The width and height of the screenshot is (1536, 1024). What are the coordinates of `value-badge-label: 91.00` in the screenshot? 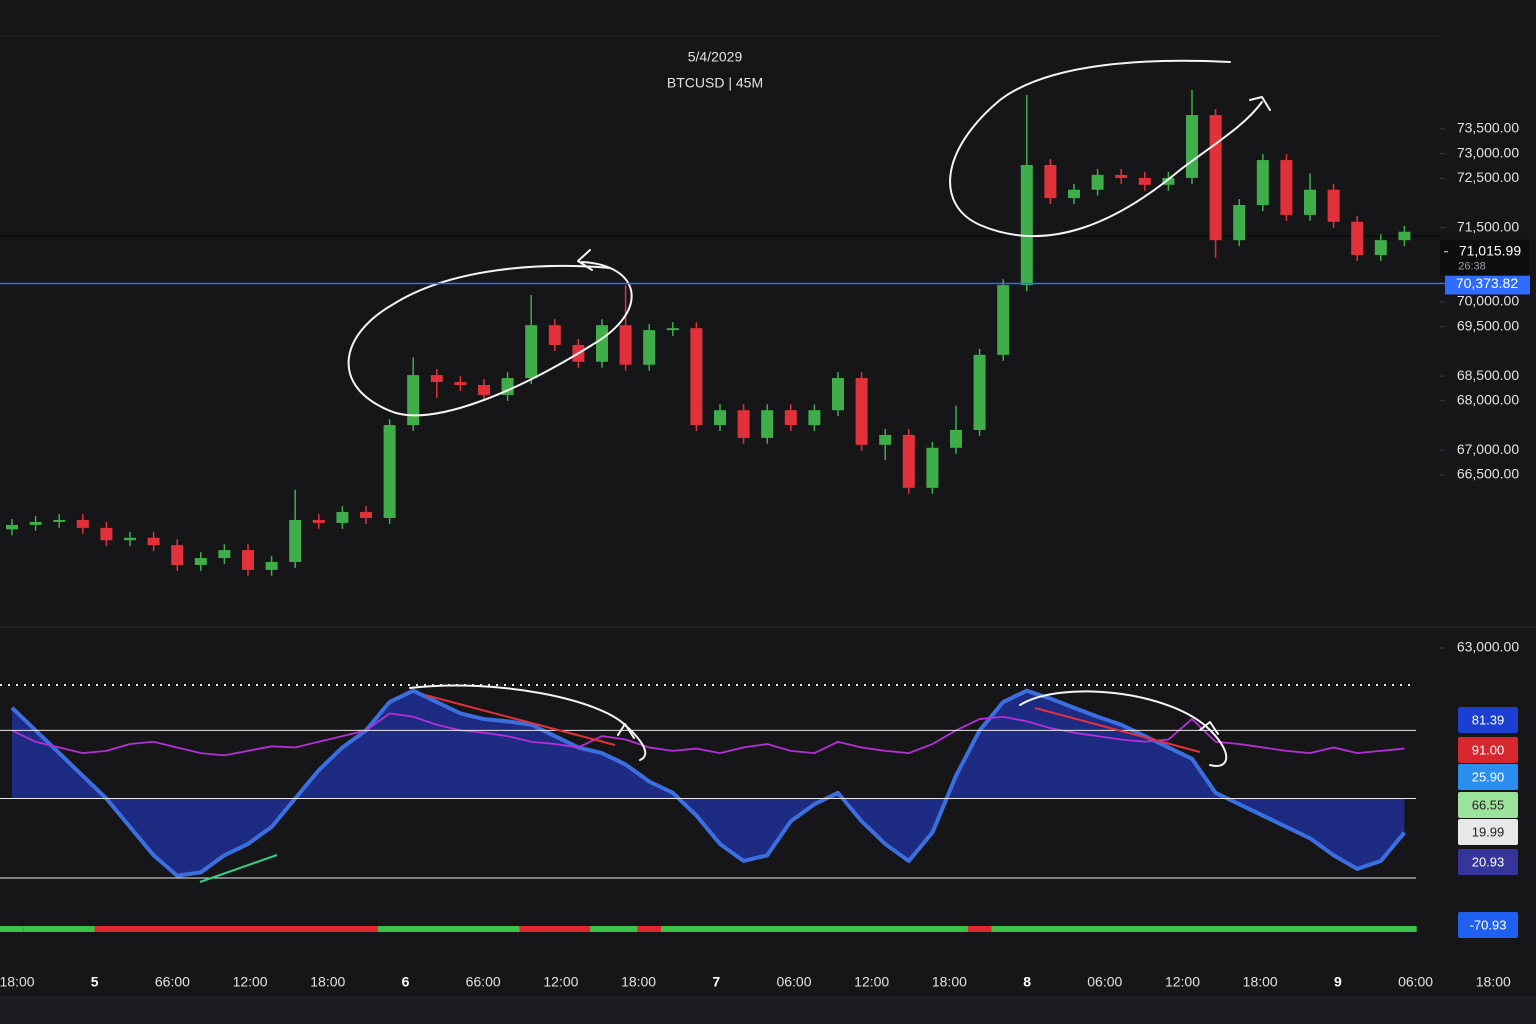 It's located at (1488, 749).